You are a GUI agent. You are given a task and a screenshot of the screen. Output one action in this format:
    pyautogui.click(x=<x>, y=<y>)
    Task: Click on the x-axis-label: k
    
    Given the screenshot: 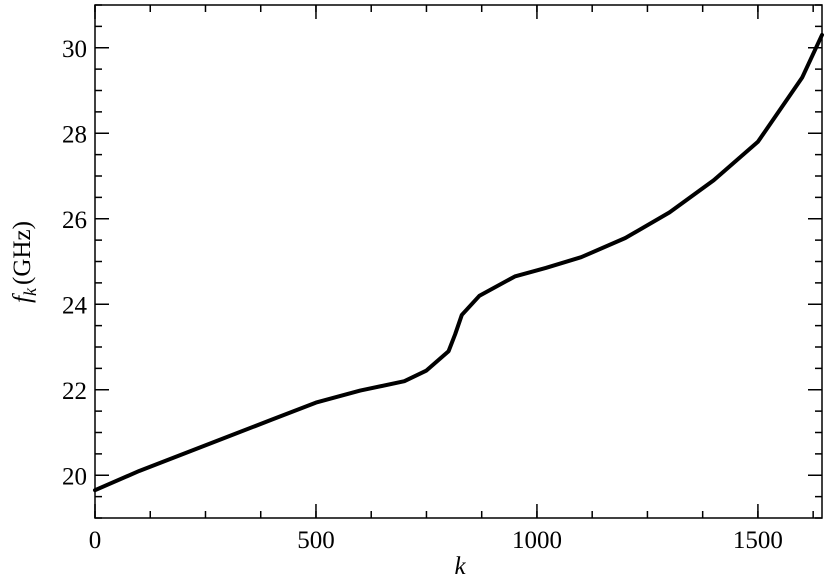 What is the action you would take?
    pyautogui.click(x=460, y=566)
    